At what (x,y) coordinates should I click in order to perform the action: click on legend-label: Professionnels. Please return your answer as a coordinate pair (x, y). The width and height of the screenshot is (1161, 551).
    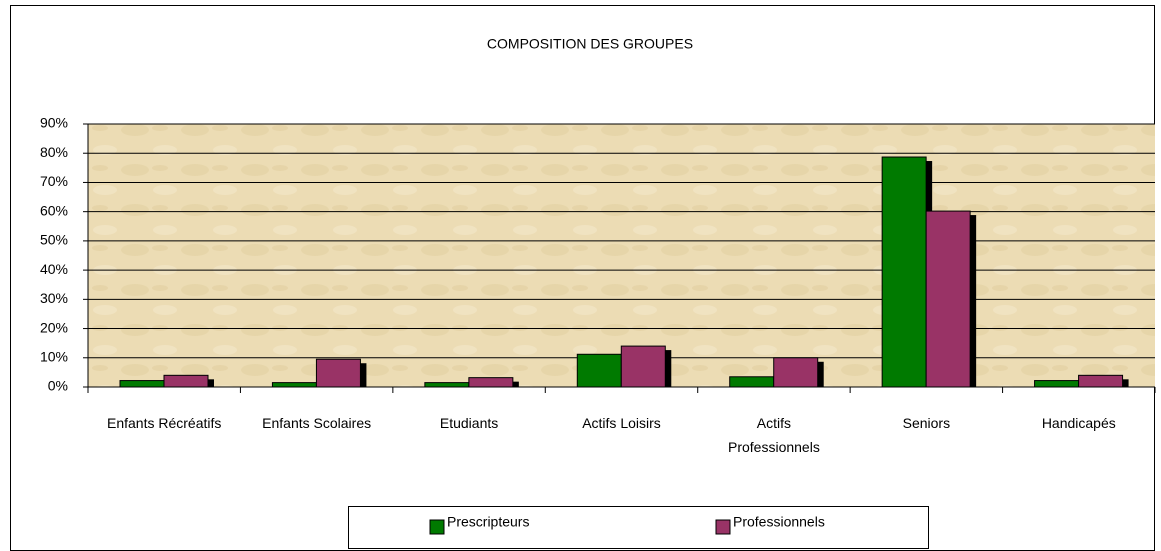
    Looking at the image, I should click on (779, 522).